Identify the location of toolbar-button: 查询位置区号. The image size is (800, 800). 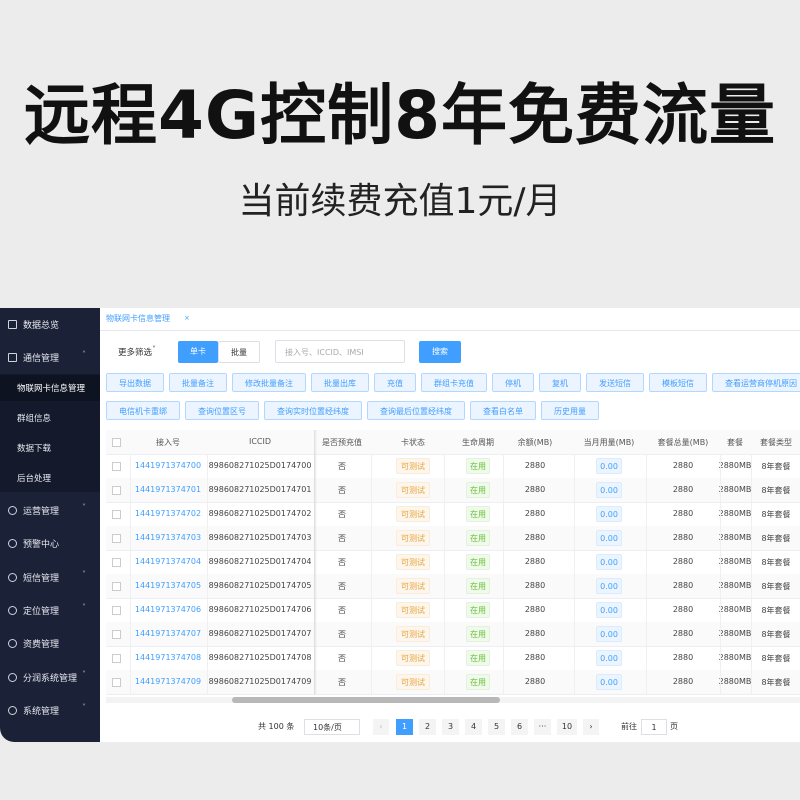
(222, 410).